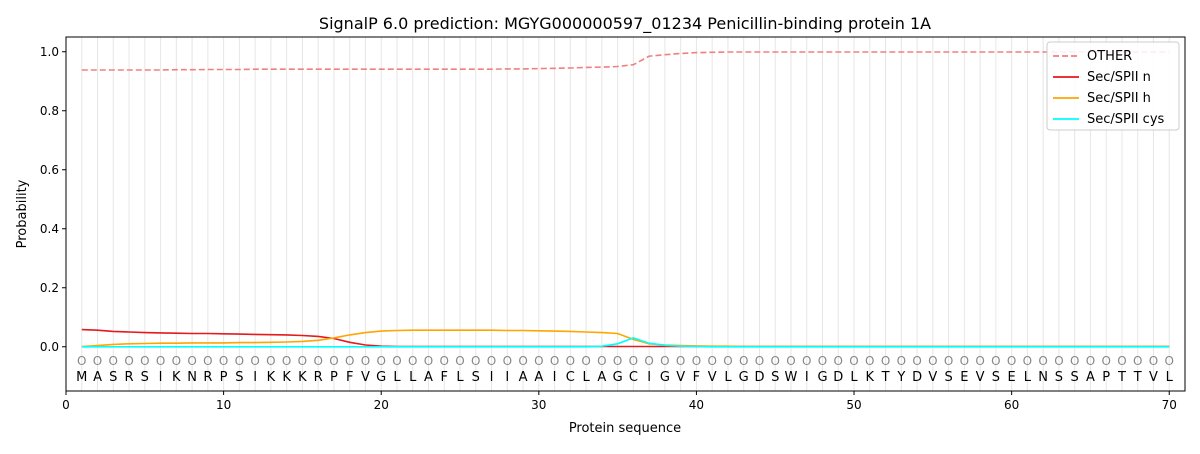  Describe the element at coordinates (1106, 377) in the screenshot. I see `residue-label: P` at that location.